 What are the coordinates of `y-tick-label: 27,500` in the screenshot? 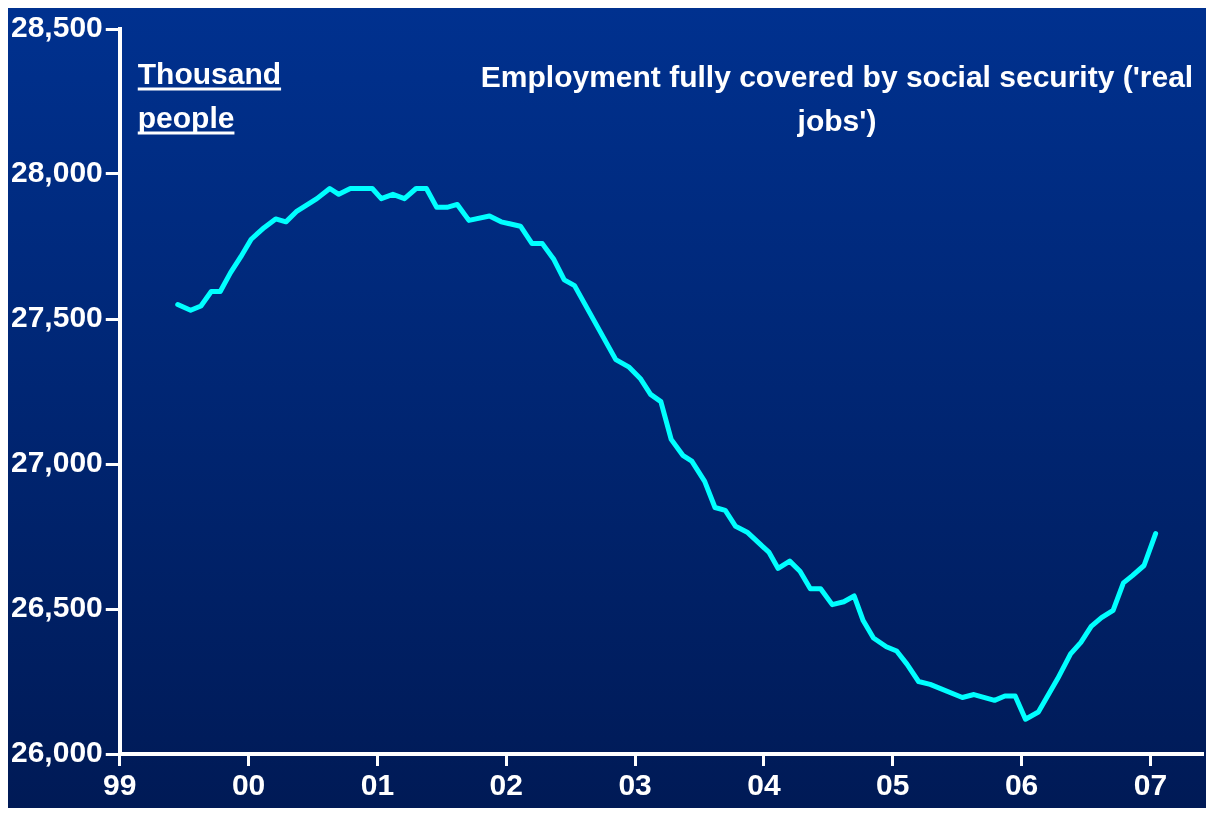 It's located at (56, 317).